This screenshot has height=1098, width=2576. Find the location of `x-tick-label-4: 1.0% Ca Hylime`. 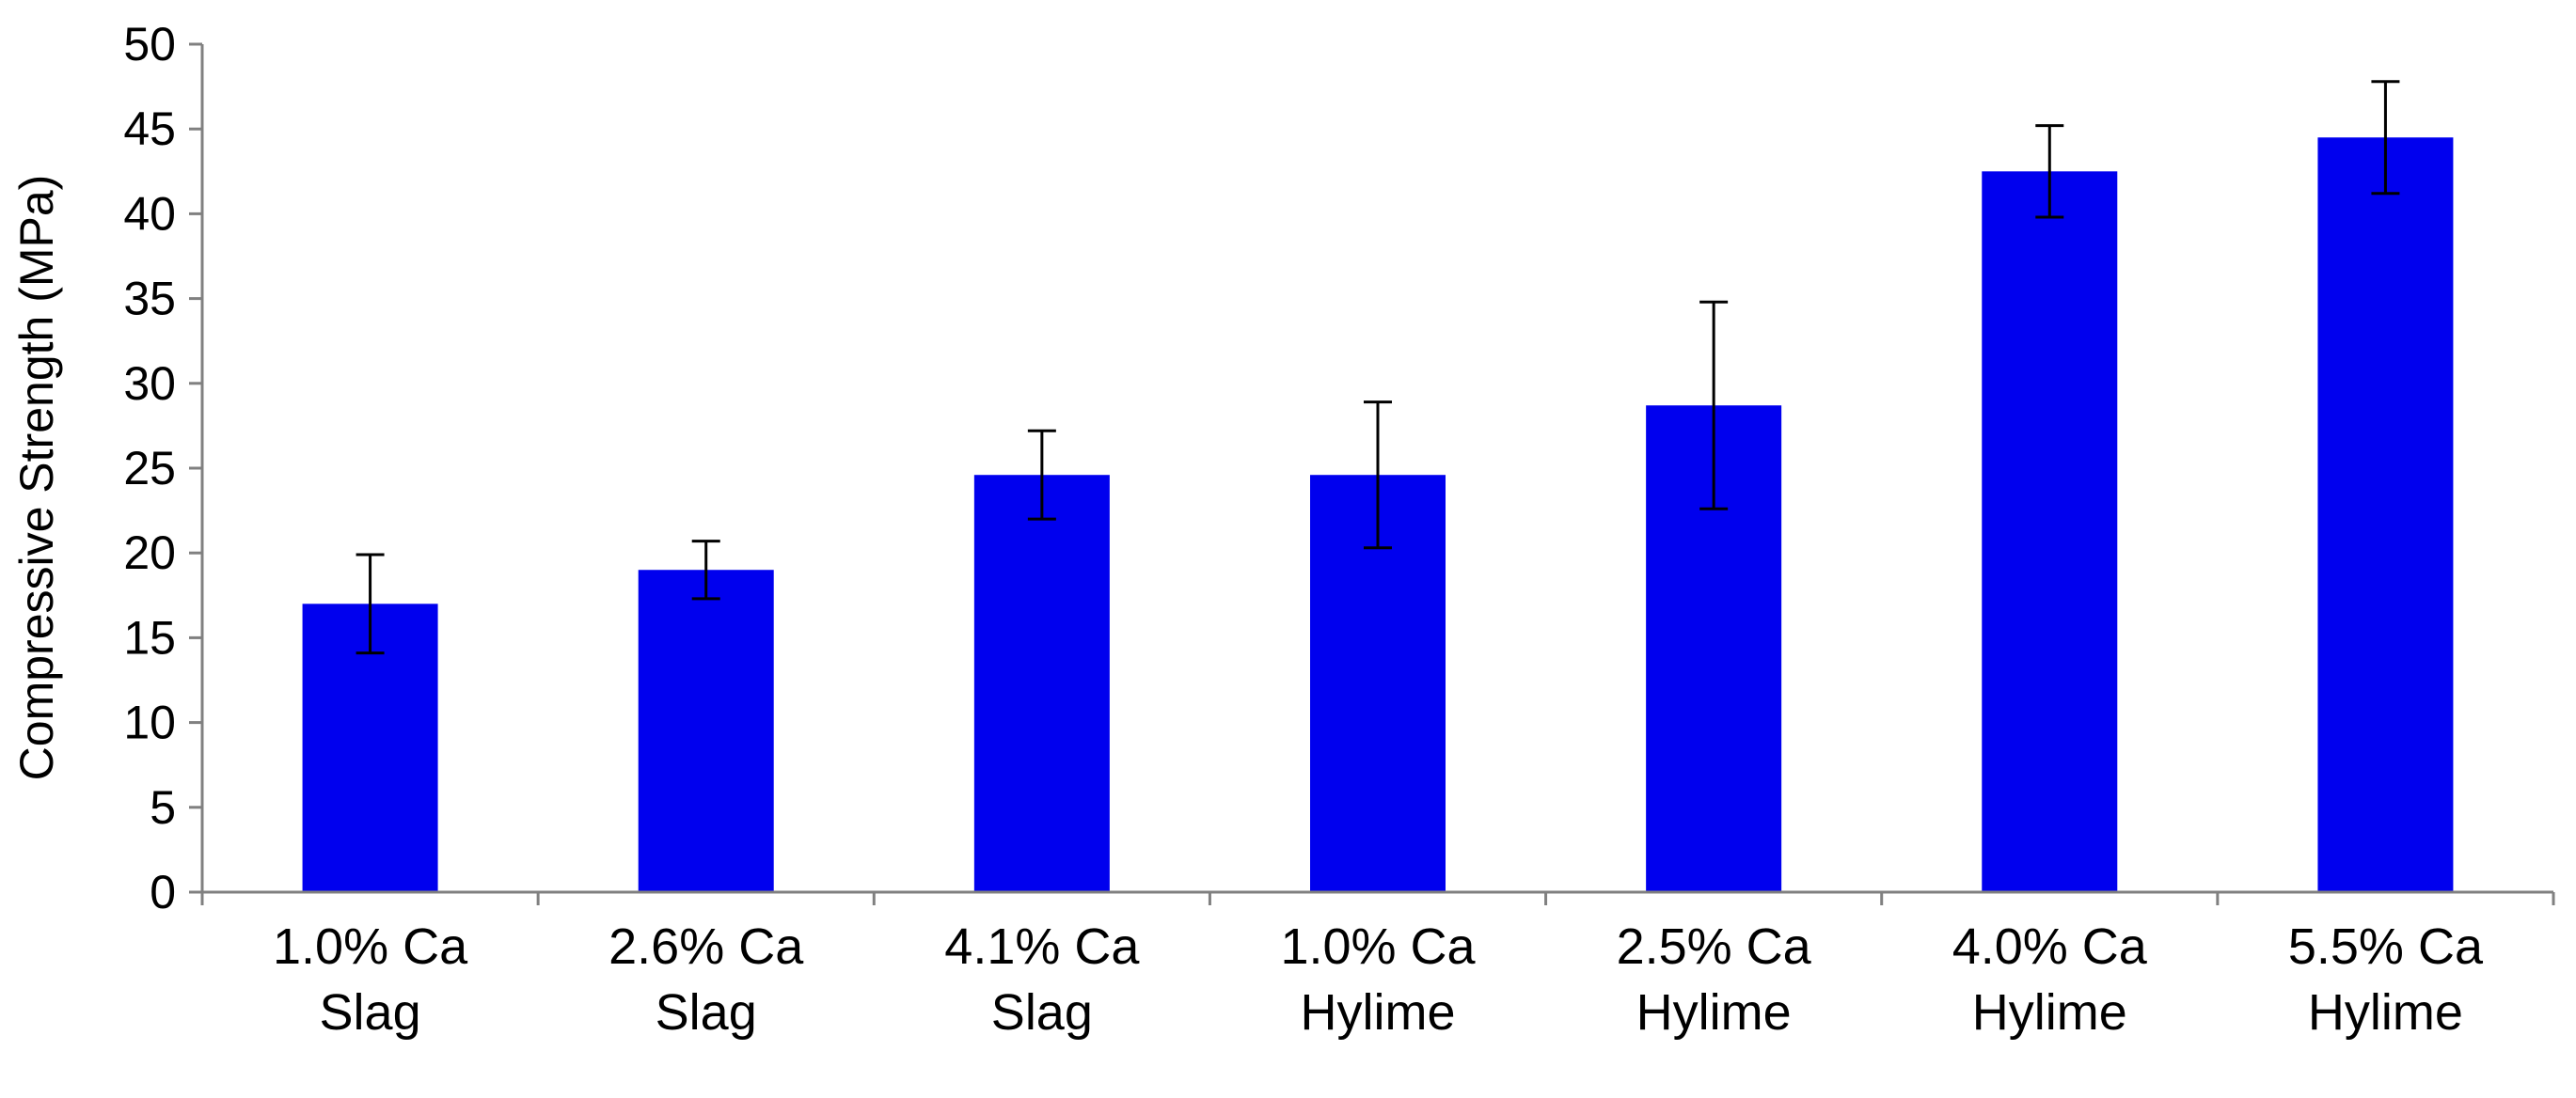

x-tick-label-4: 1.0% Ca Hylime is located at coordinates (1378, 979).